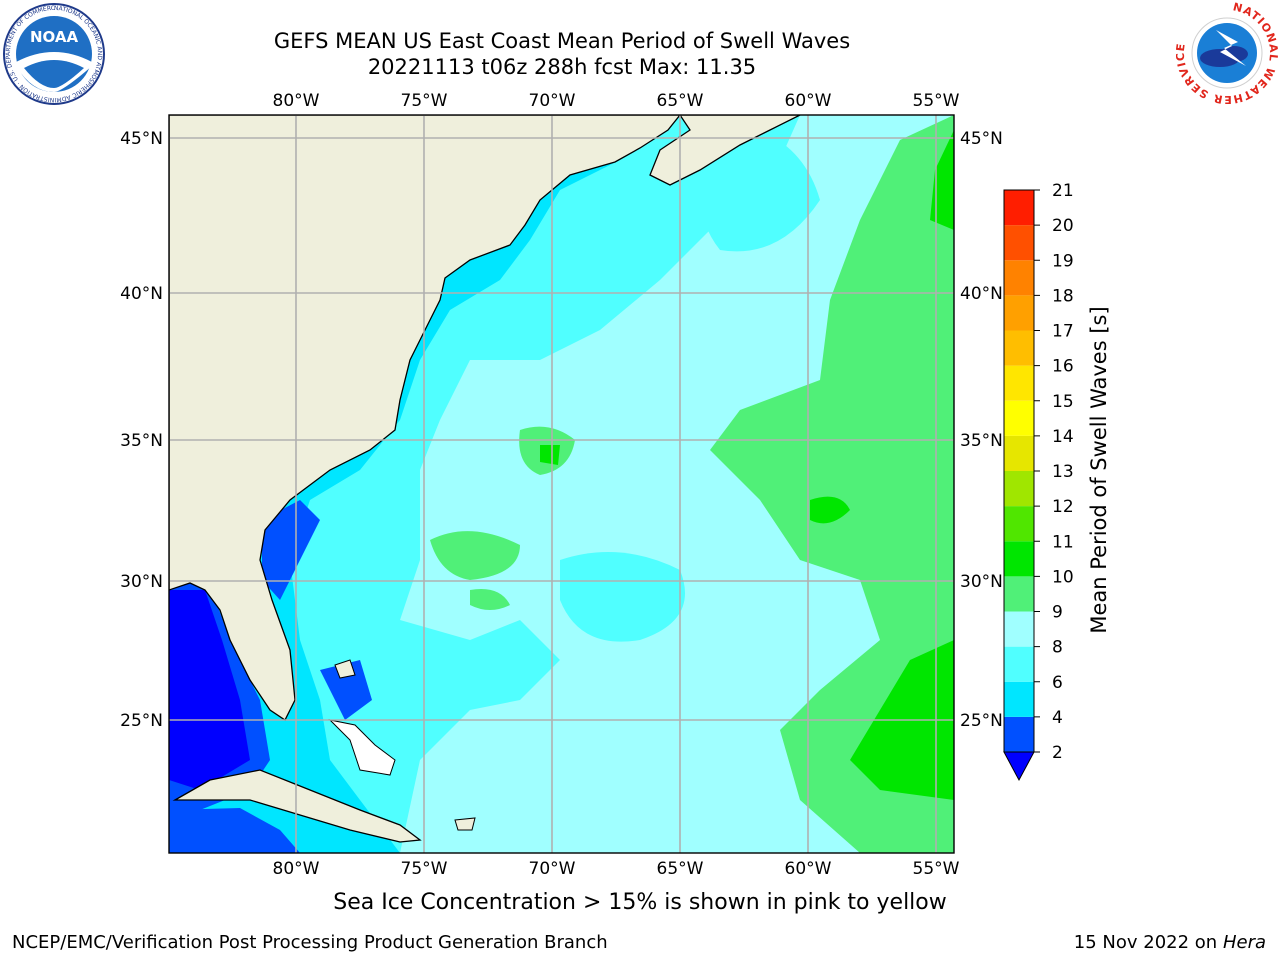 Image resolution: width=1280 pixels, height=960 pixels. I want to click on footer-date: 15 Nov 2022 on Hera, so click(1169, 942).